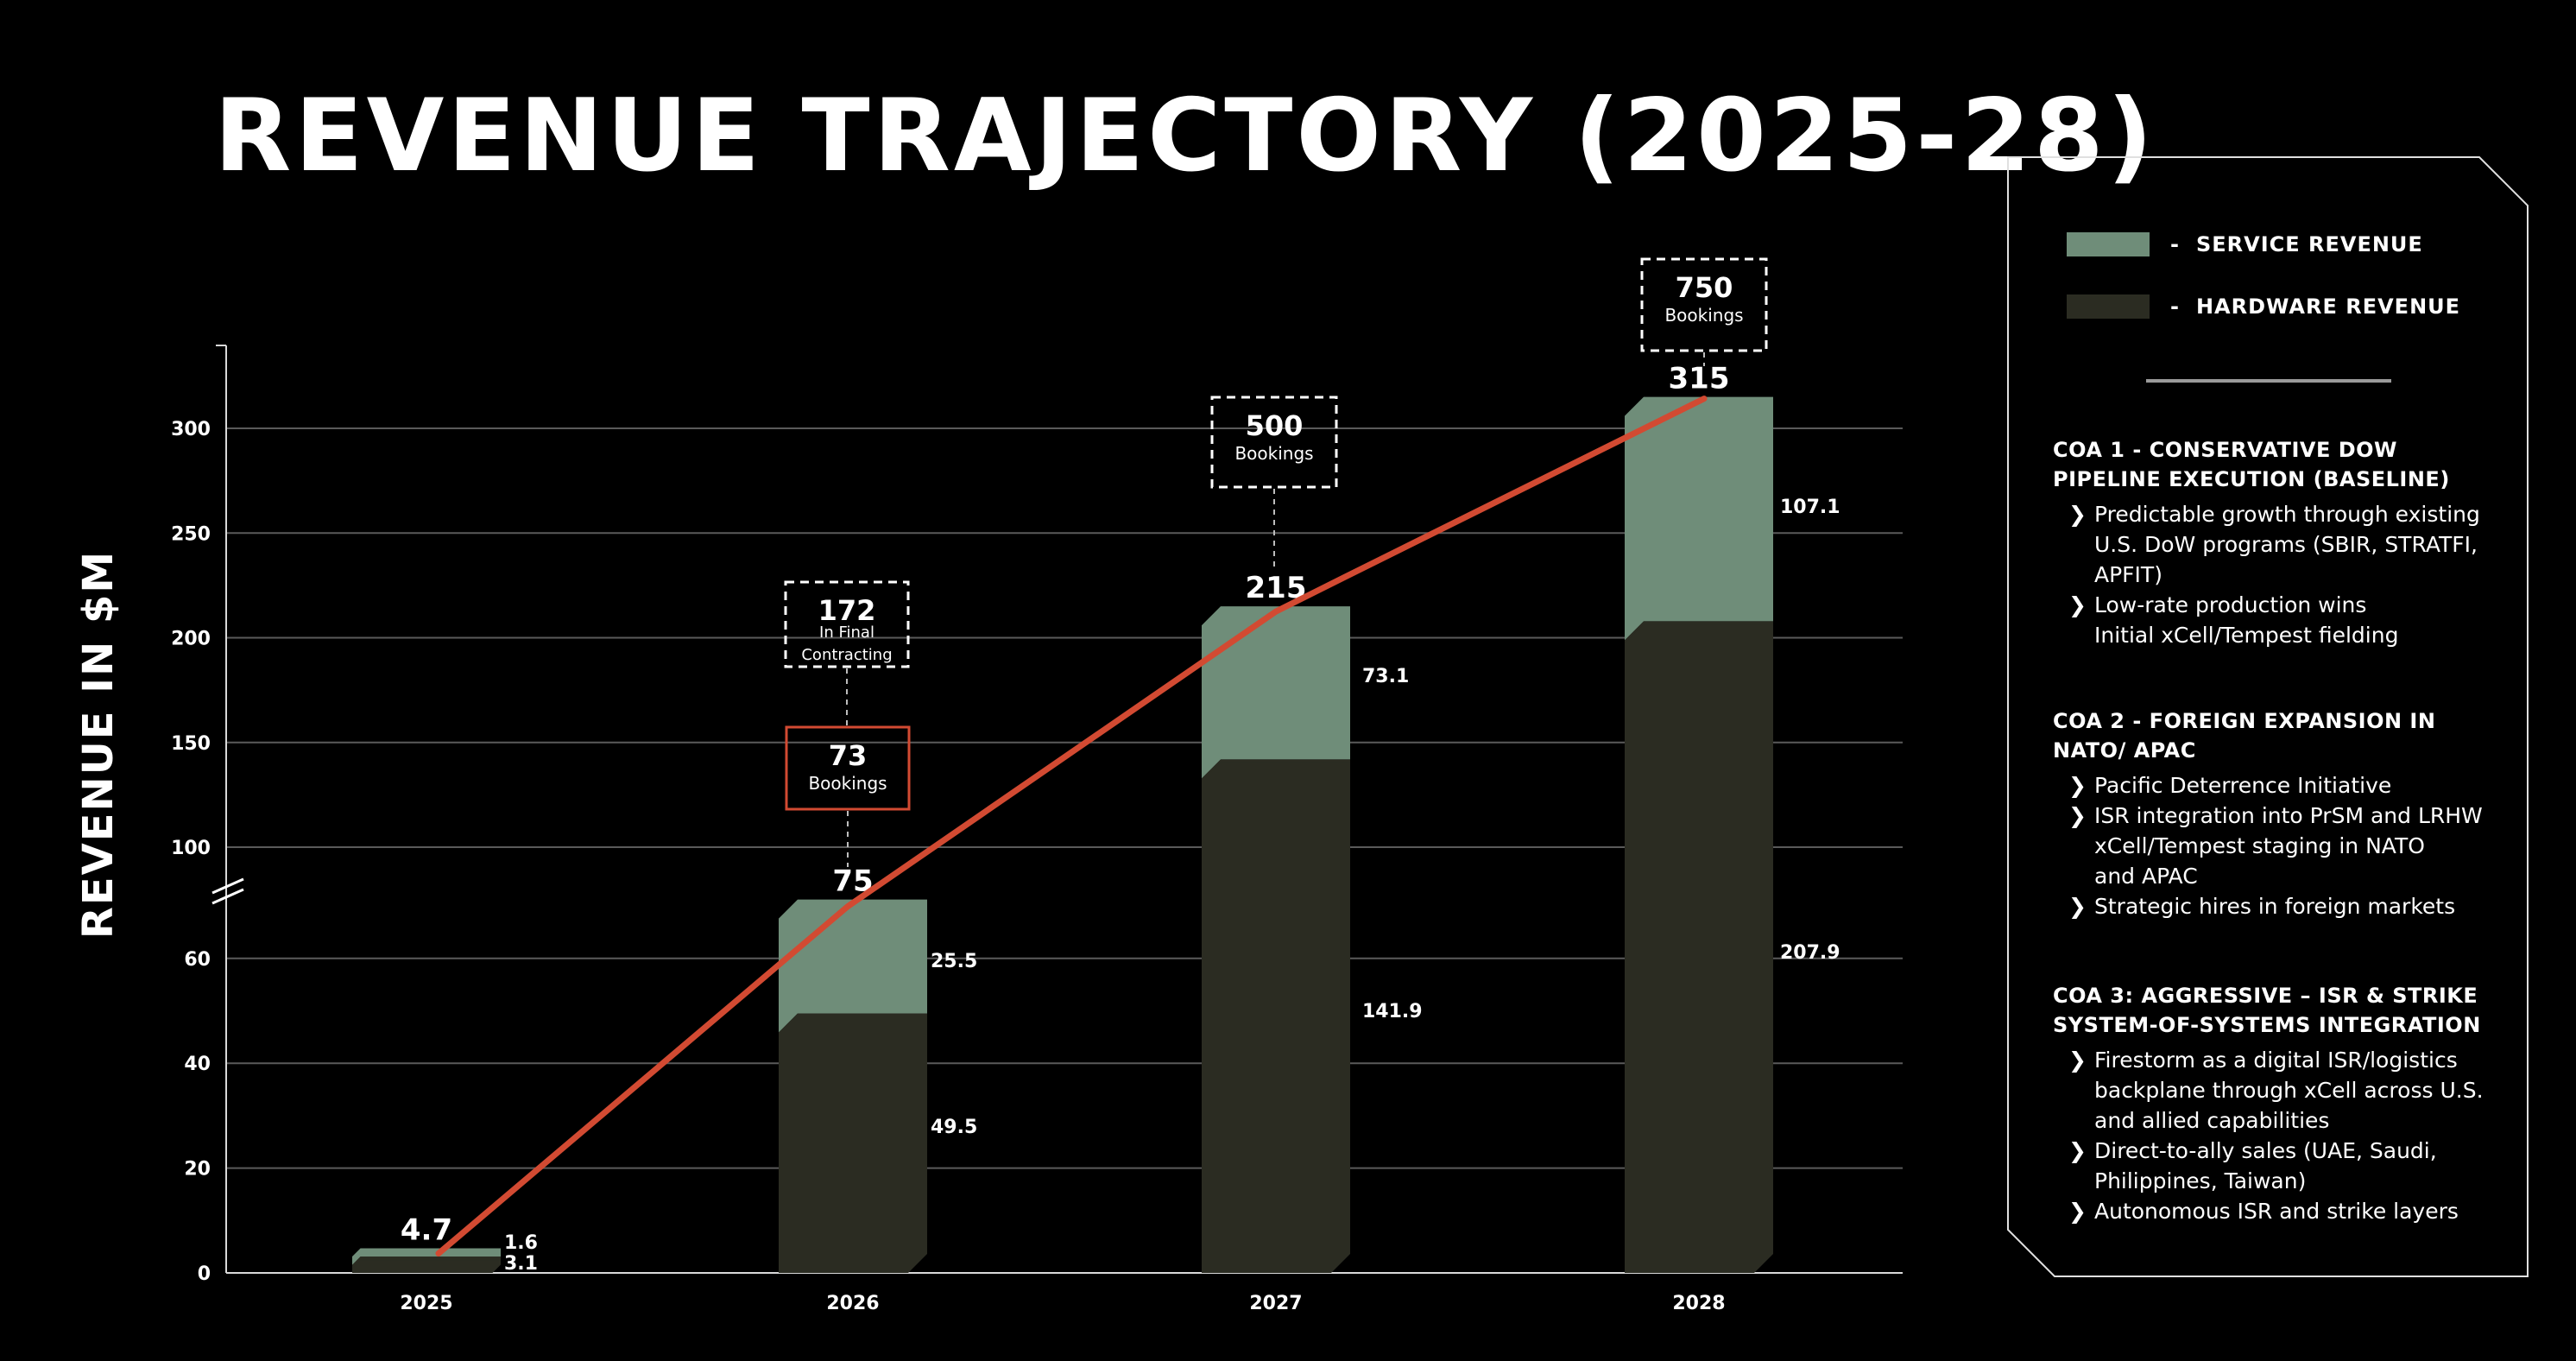  Describe the element at coordinates (1385, 676) in the screenshot. I see `service-value-label: 73.1` at that location.